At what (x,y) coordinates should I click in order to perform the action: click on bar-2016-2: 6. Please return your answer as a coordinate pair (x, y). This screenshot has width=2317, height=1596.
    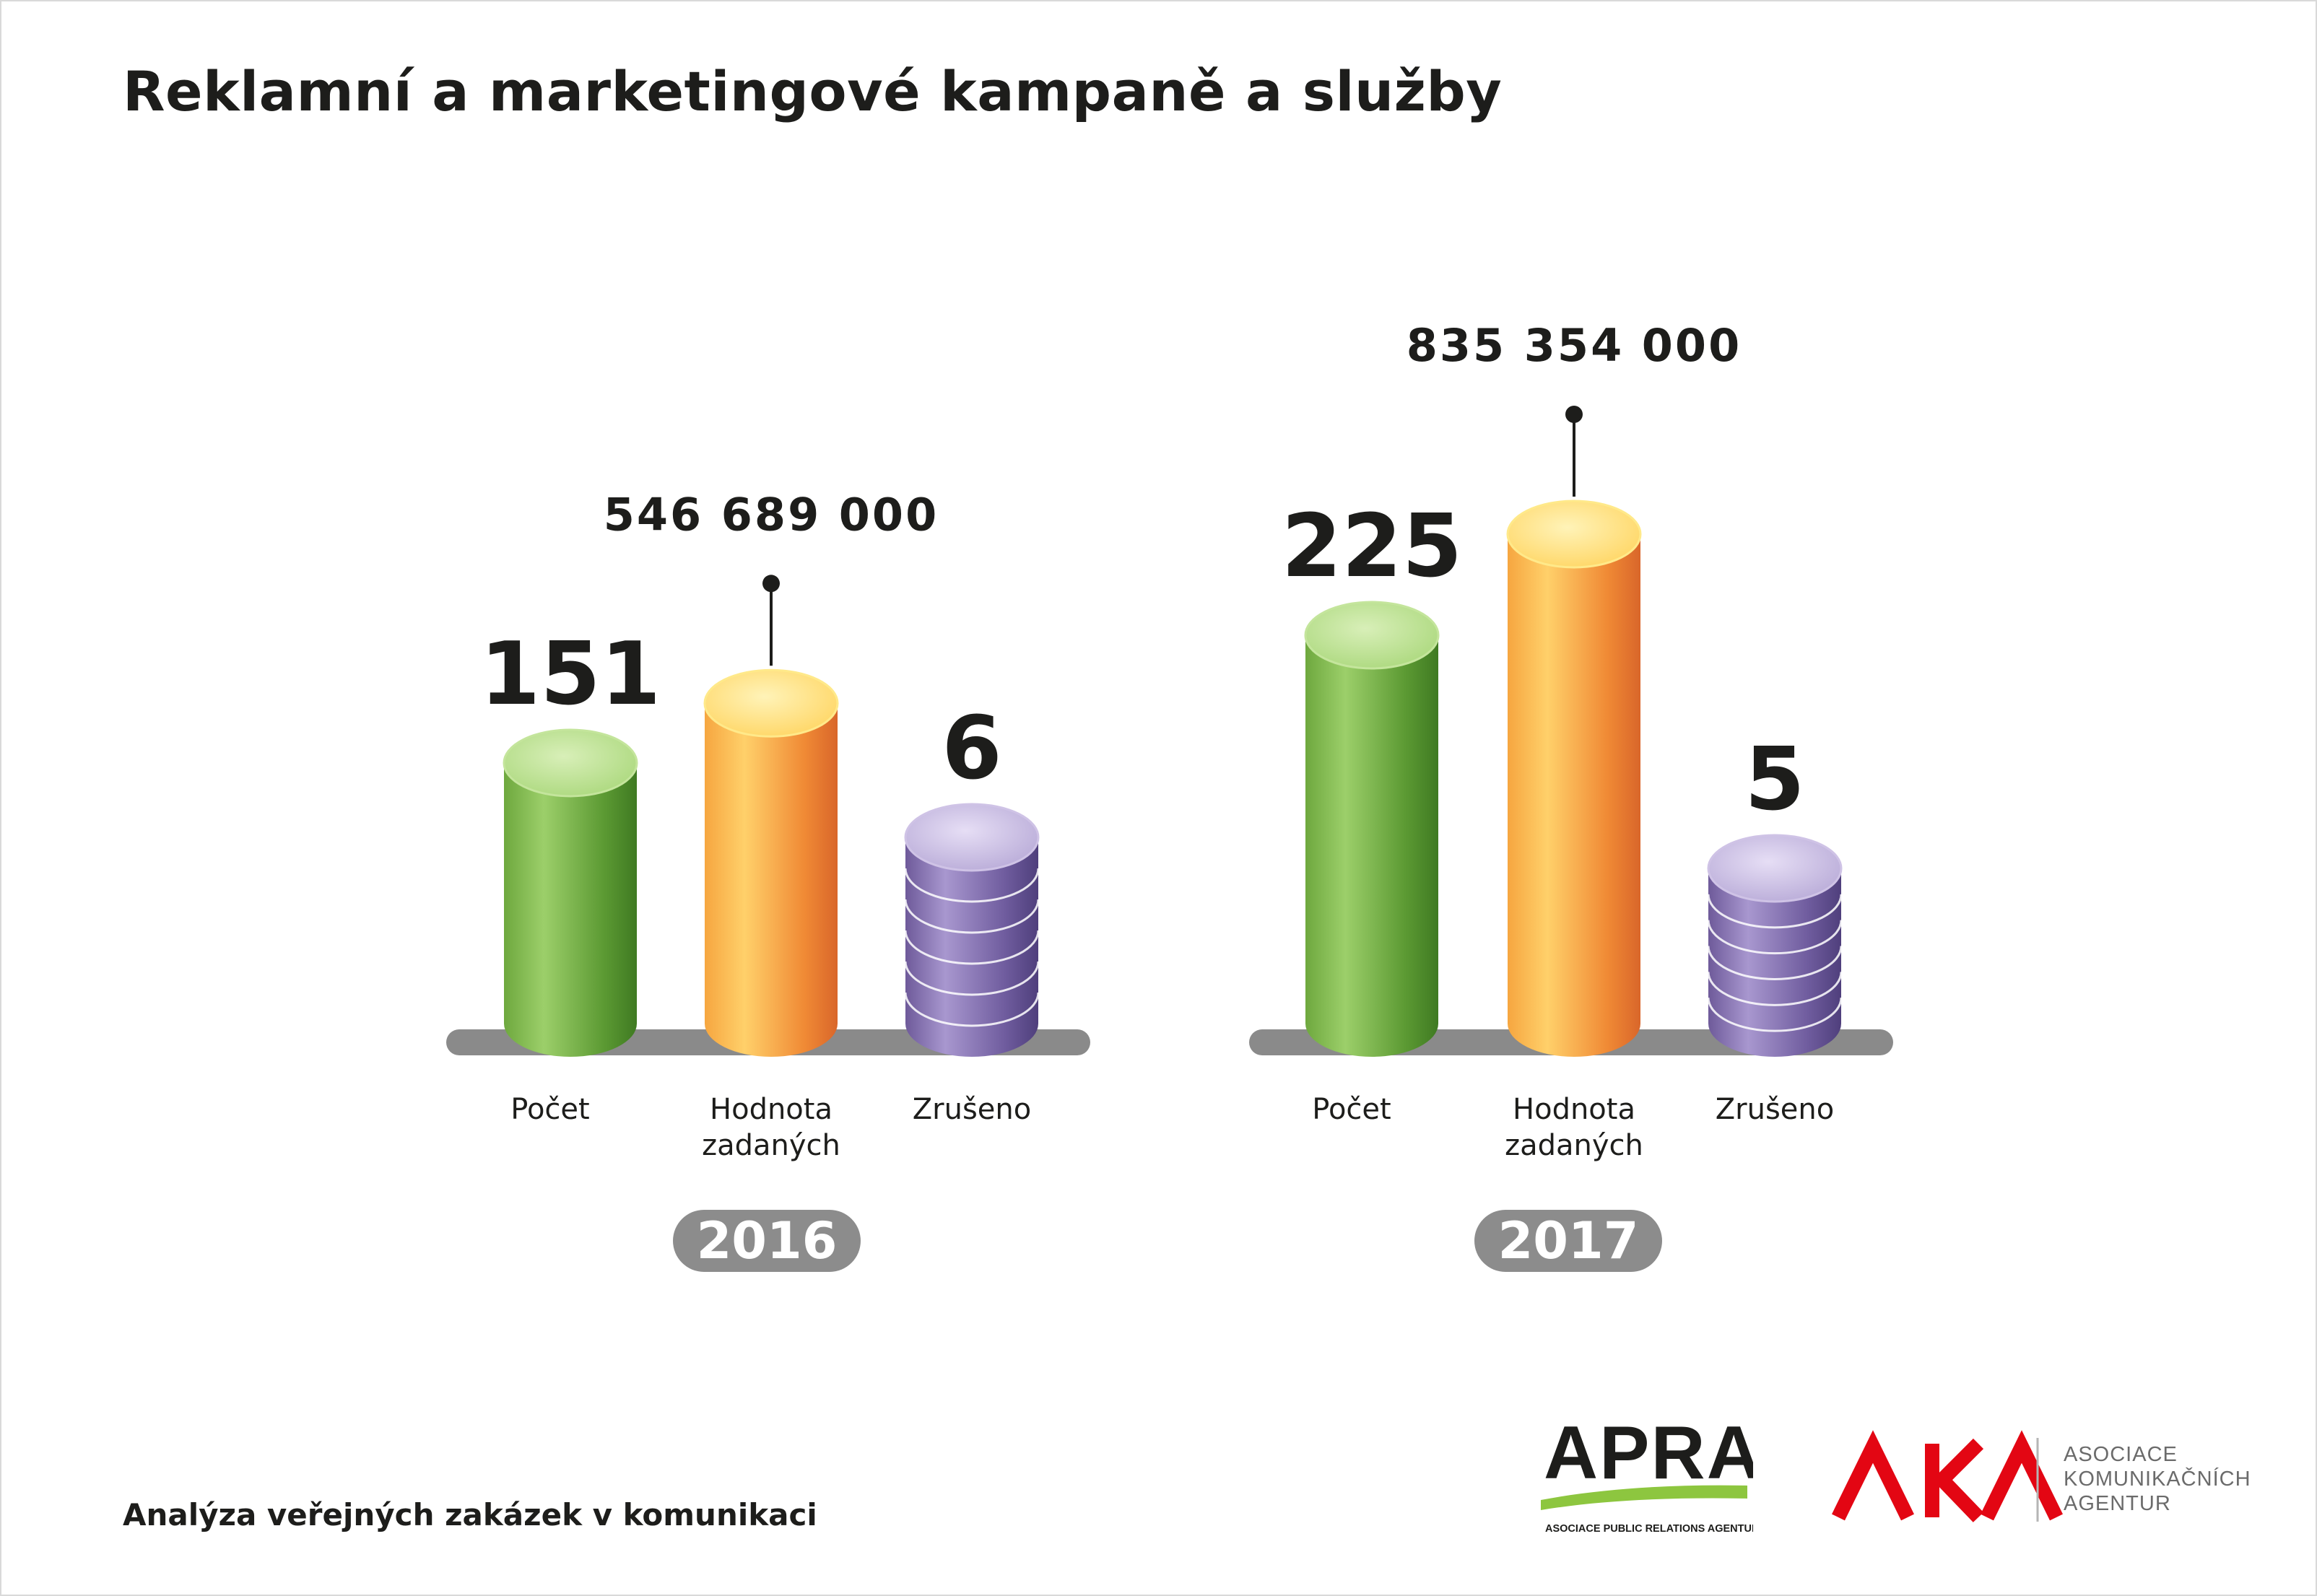
    Looking at the image, I should click on (972, 878).